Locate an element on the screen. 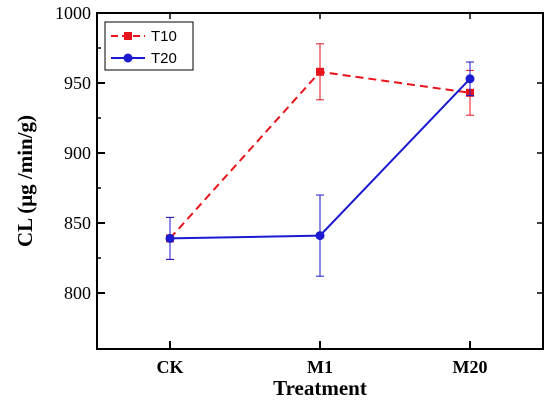 The width and height of the screenshot is (550, 402). x-axis-title: Treatment is located at coordinates (320, 388).